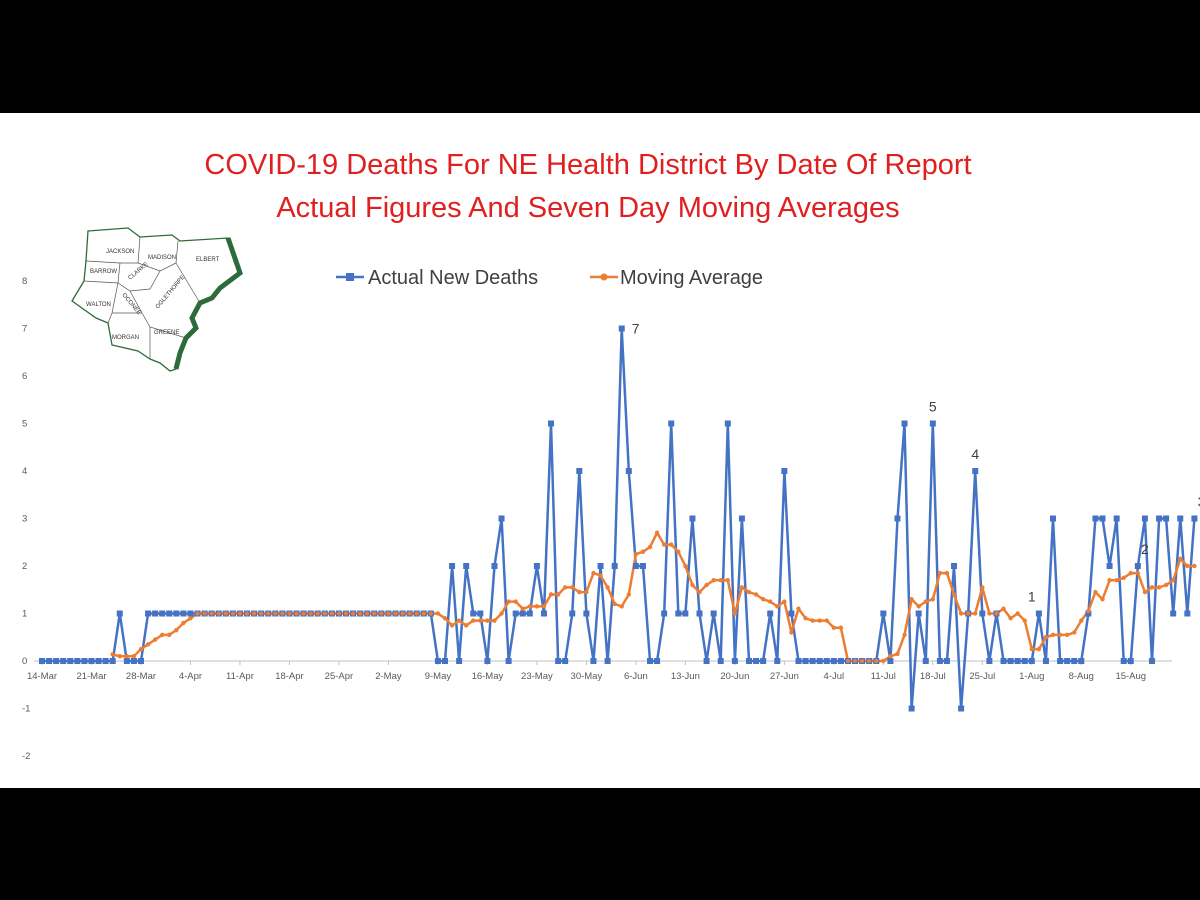  I want to click on data-label: 5, so click(933, 407).